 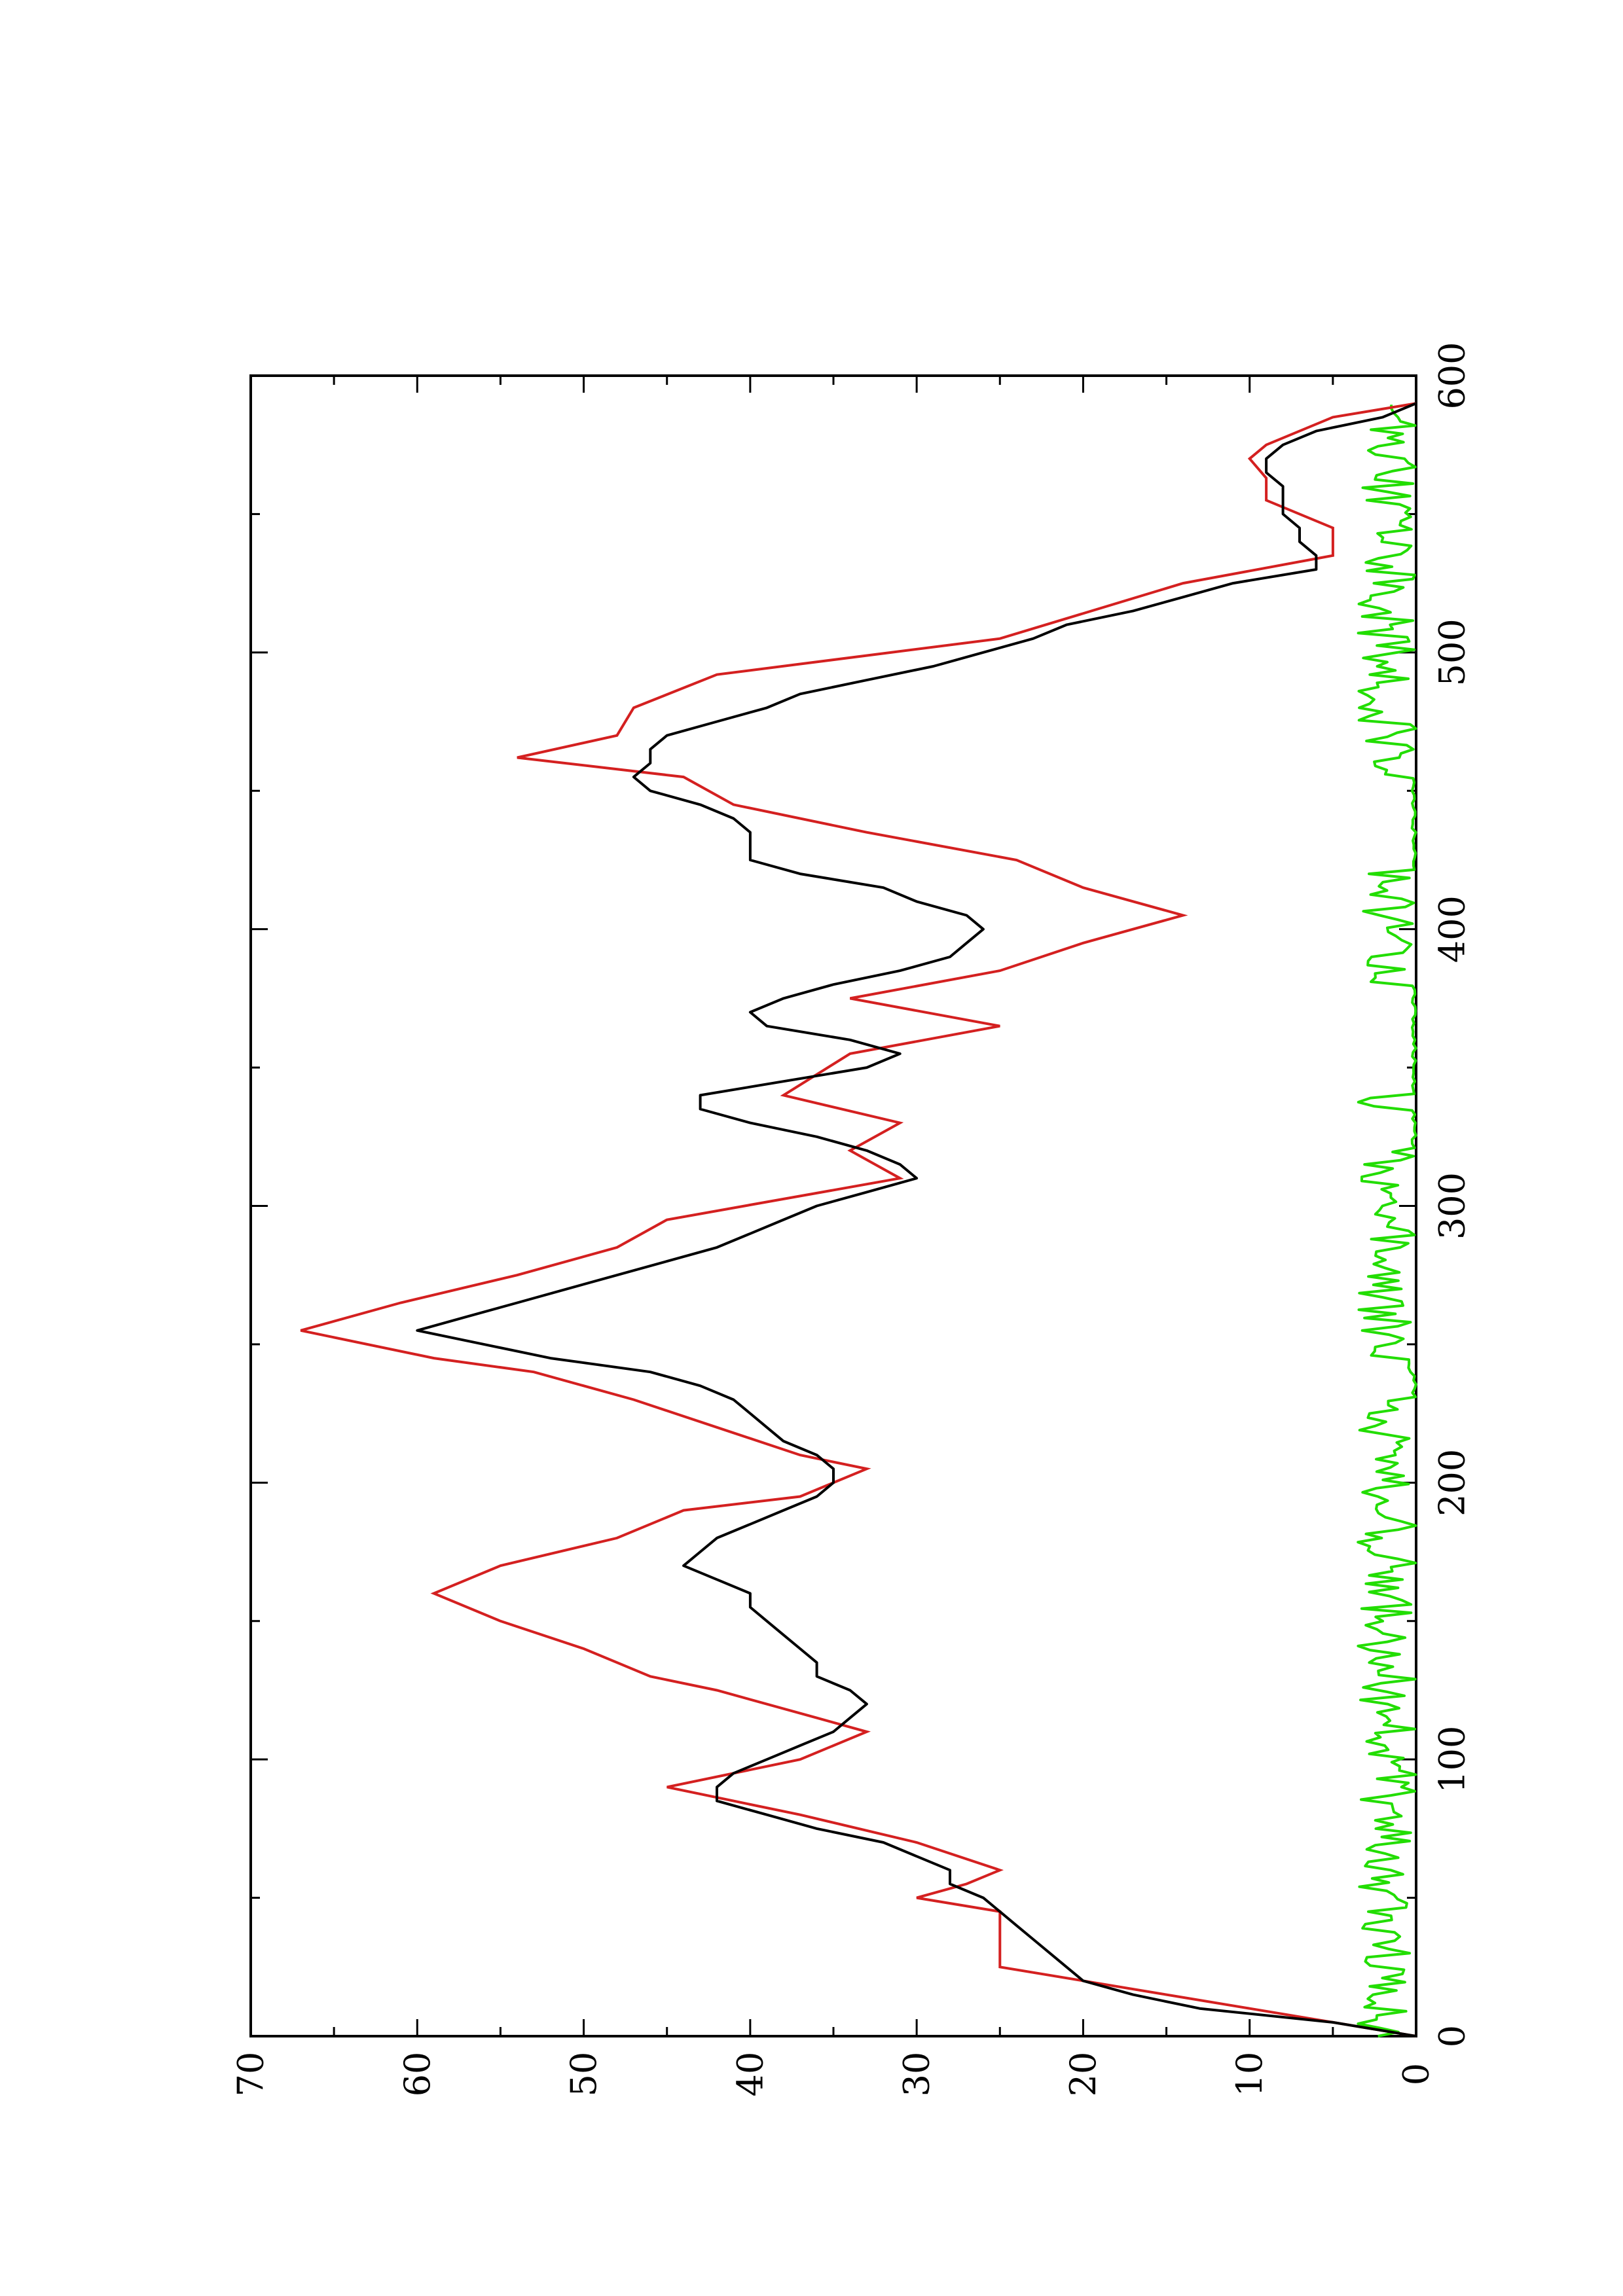 What do you see at coordinates (1452, 652) in the screenshot?
I see `x-tick-label: 500` at bounding box center [1452, 652].